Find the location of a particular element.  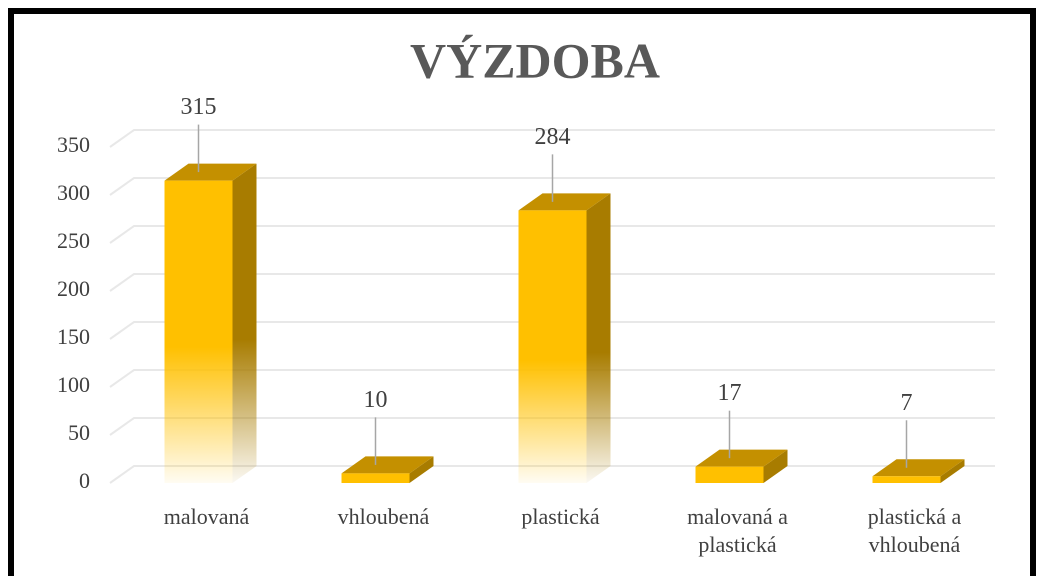

y-tick-label: 300 is located at coordinates (73, 192).